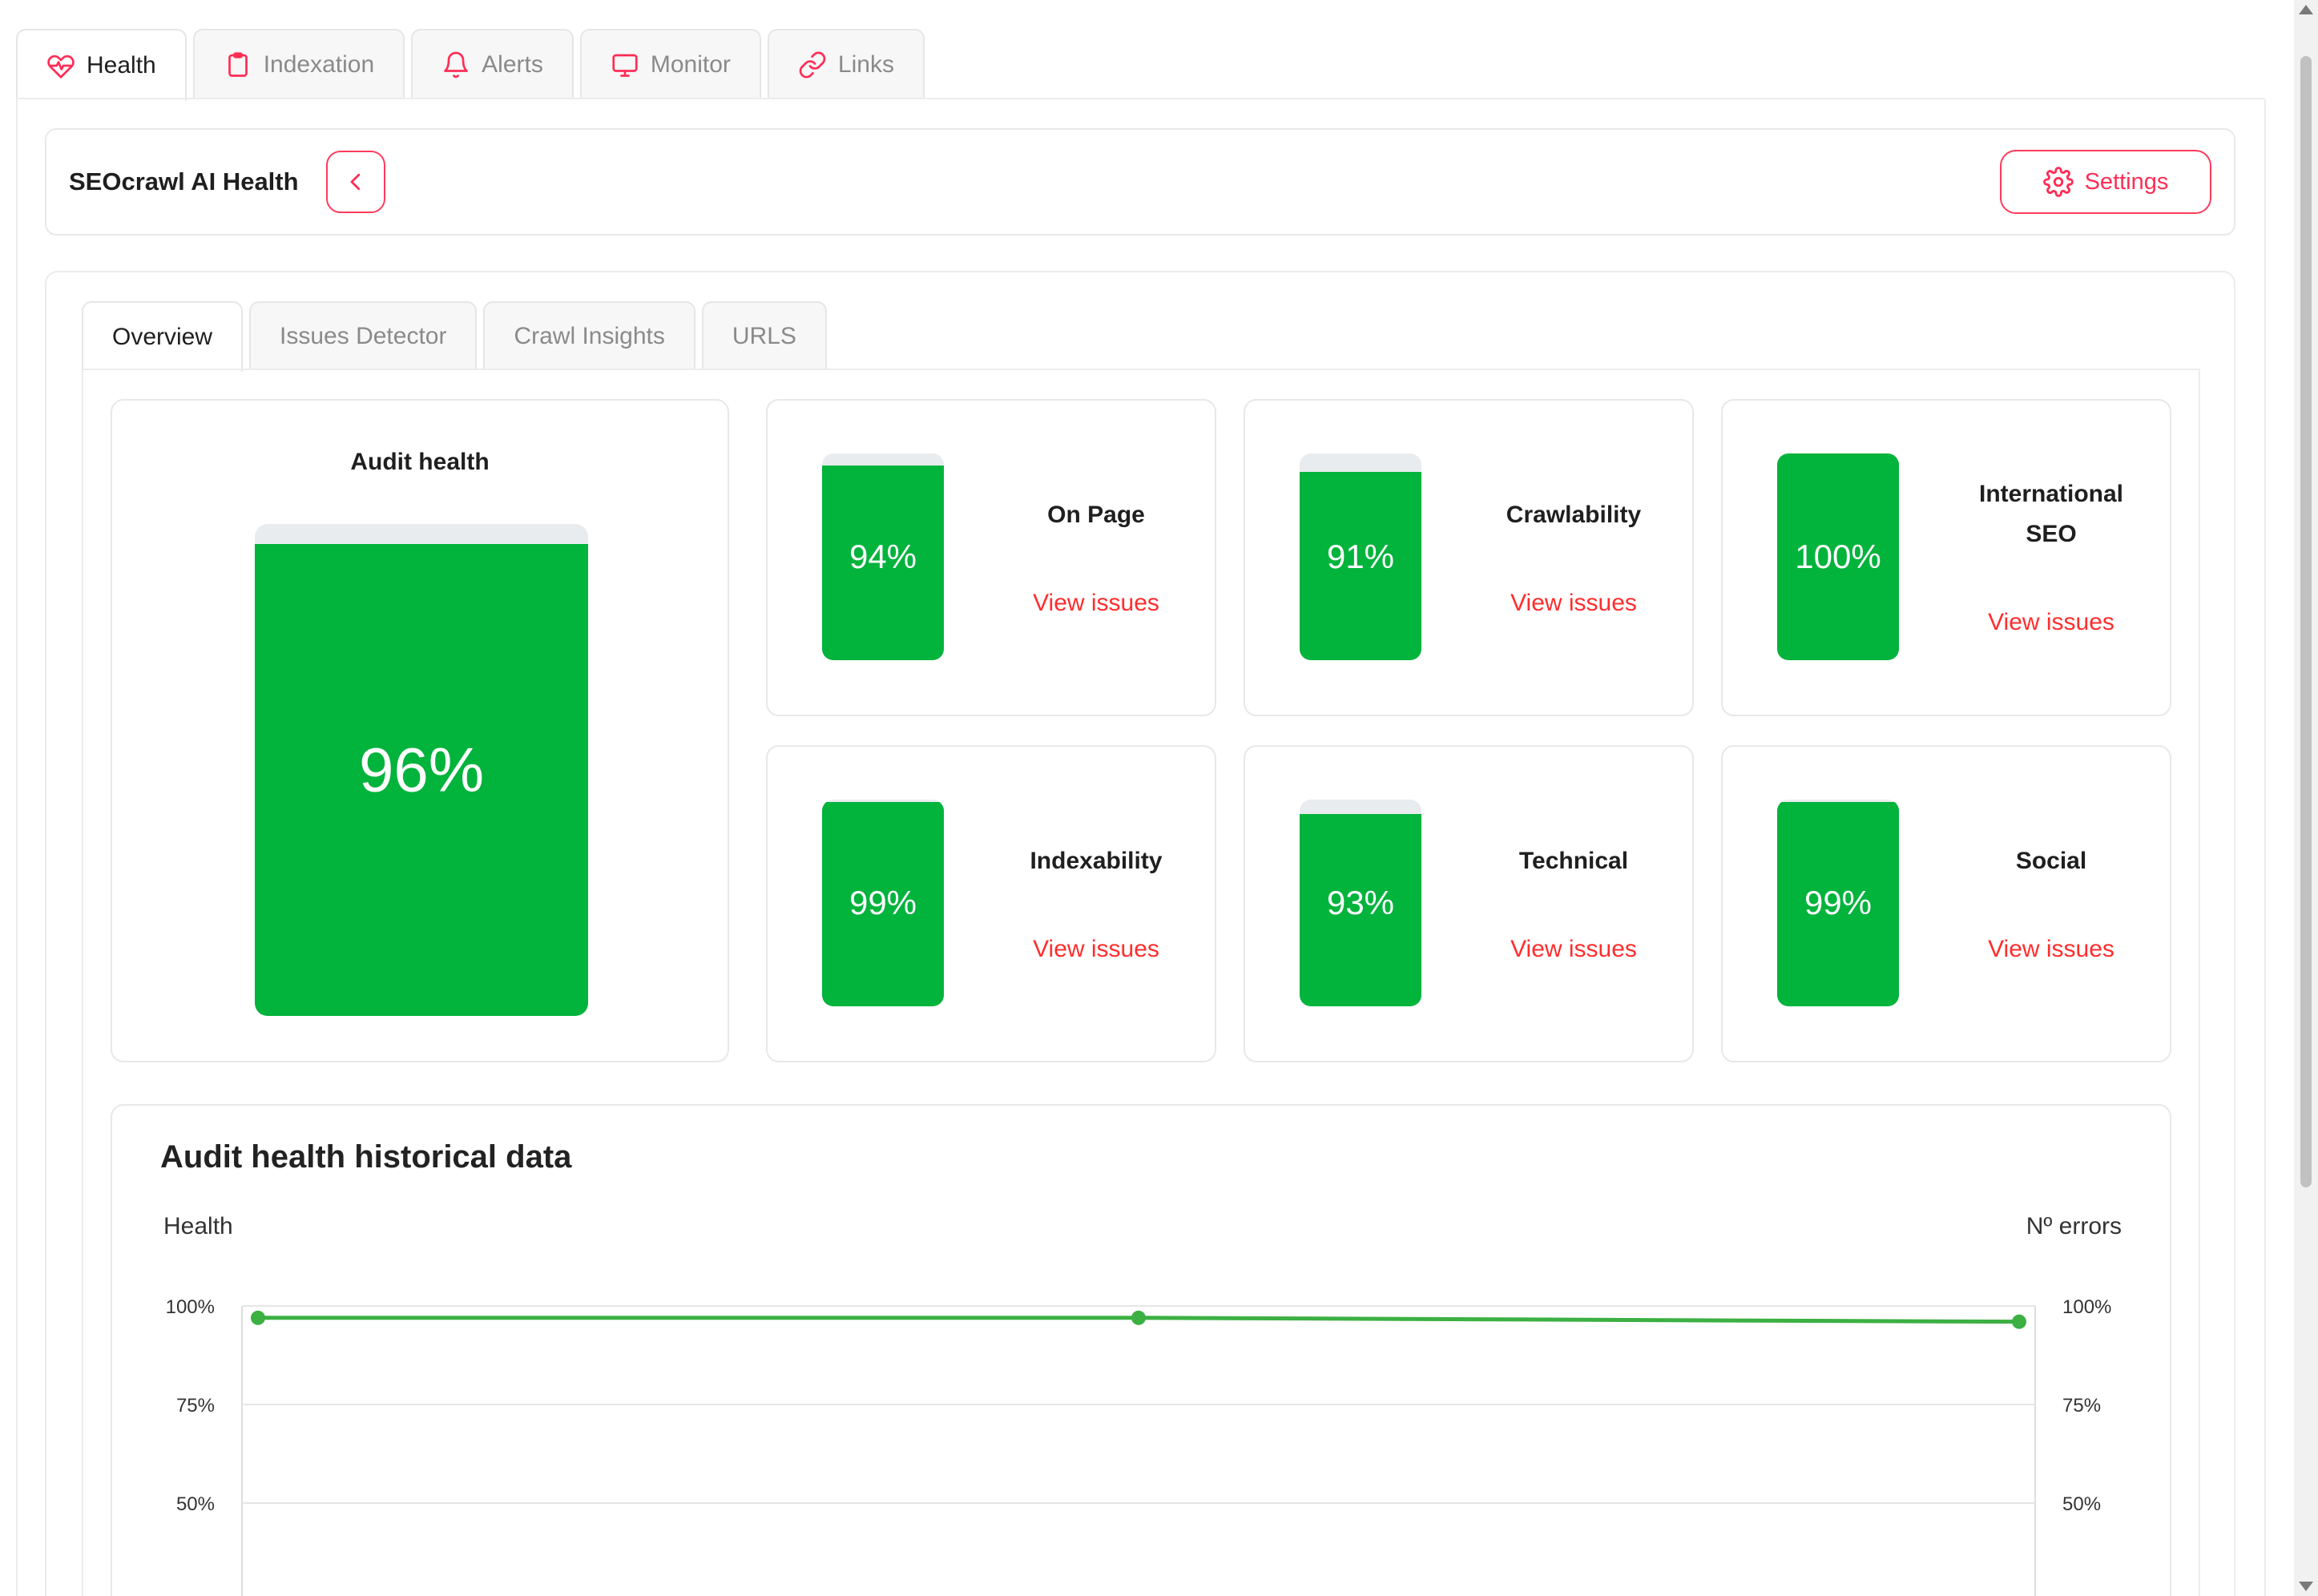  What do you see at coordinates (2058, 182) in the screenshot?
I see `gear-icon` at bounding box center [2058, 182].